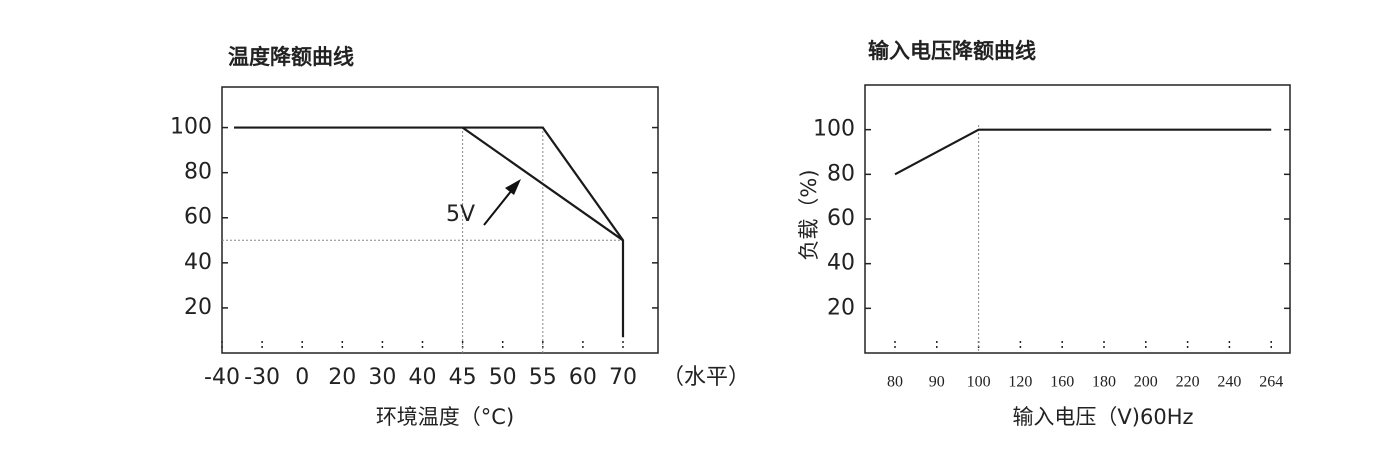 This screenshot has height=470, width=1397. What do you see at coordinates (1104, 382) in the screenshot?
I see `x-tick-label: 180` at bounding box center [1104, 382].